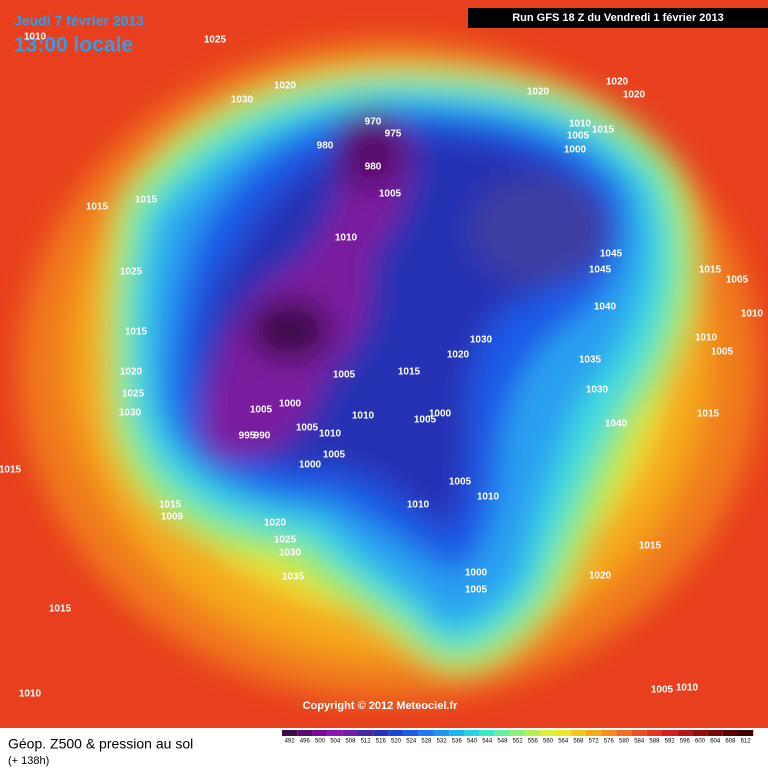 The height and width of the screenshot is (773, 768). I want to click on footer-lead: (+ 138h), so click(28, 761).